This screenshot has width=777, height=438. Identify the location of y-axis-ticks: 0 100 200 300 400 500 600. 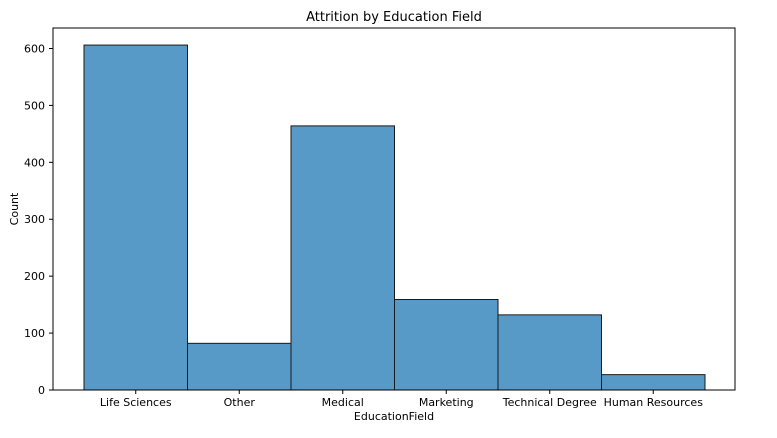
(38, 219).